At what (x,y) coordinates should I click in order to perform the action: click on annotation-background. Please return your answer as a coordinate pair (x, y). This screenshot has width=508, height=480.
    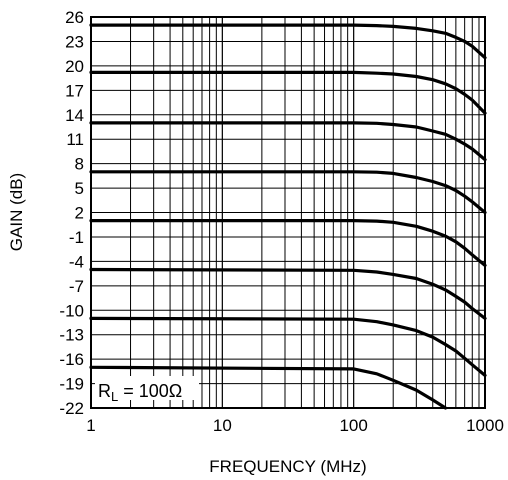
    Looking at the image, I should click on (147, 388).